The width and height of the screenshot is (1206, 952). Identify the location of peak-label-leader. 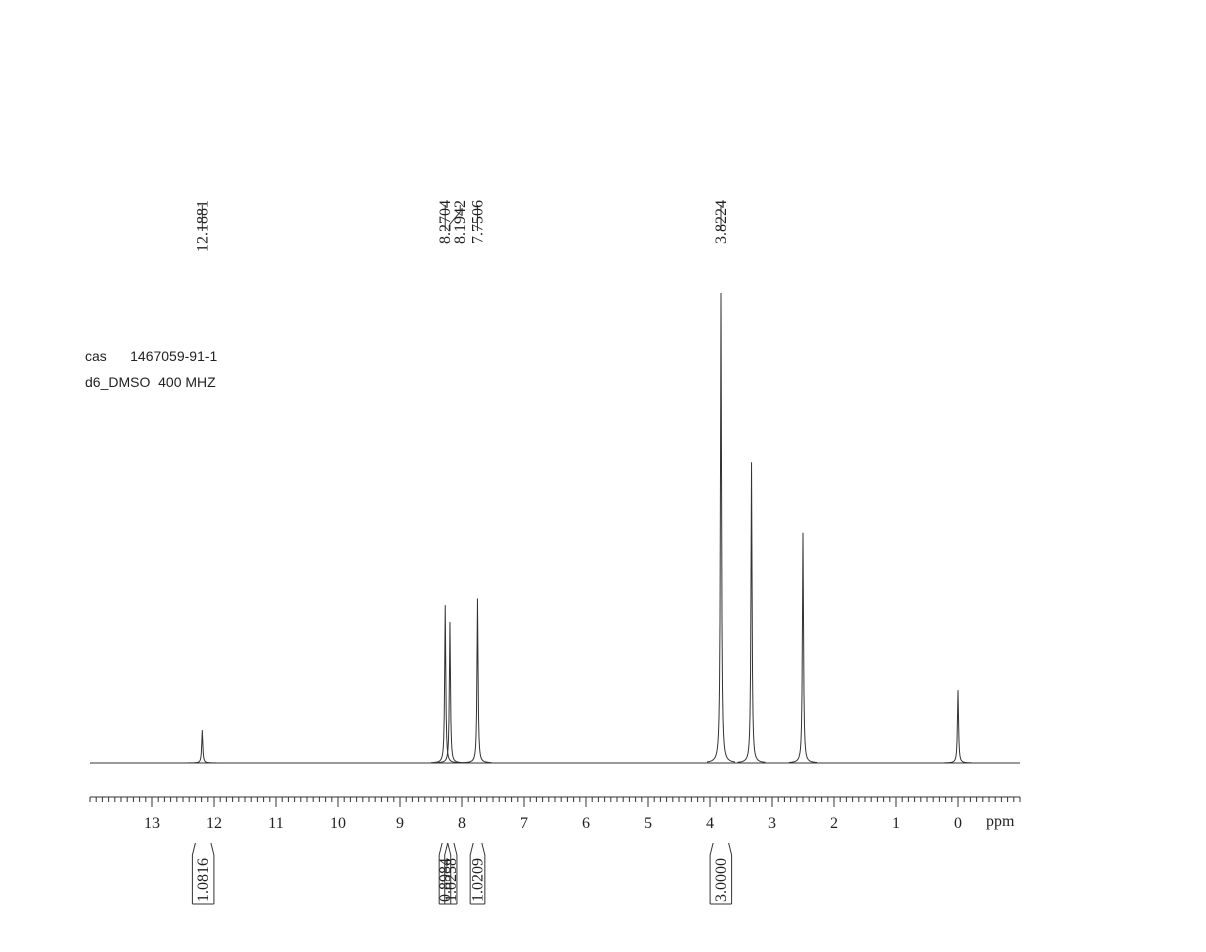
(455, 218).